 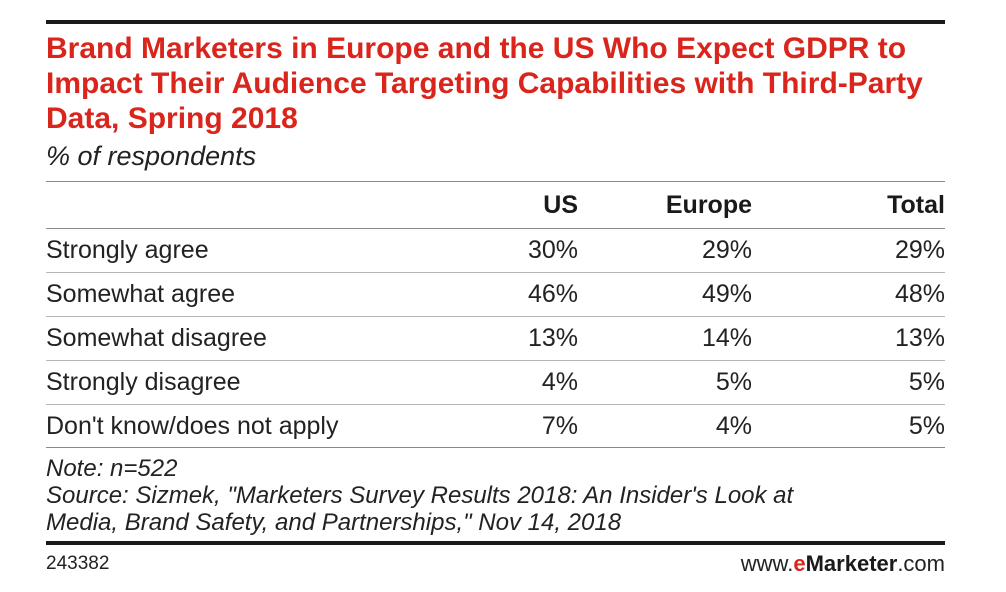 I want to click on cell-europe: 49%, so click(x=665, y=294).